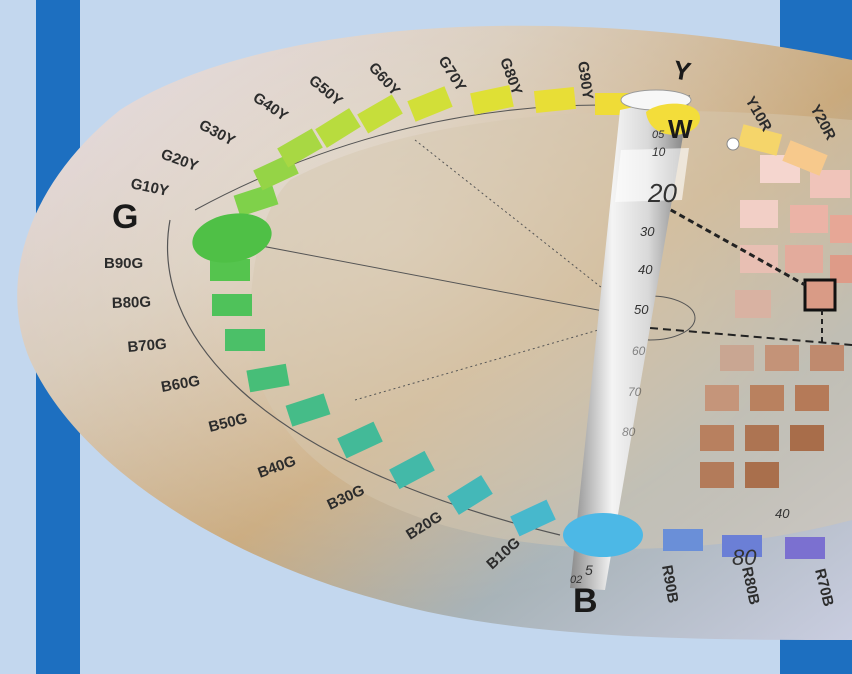 This screenshot has width=852, height=674. Describe the element at coordinates (125, 217) in the screenshot. I see `primary-label-green: G` at that location.